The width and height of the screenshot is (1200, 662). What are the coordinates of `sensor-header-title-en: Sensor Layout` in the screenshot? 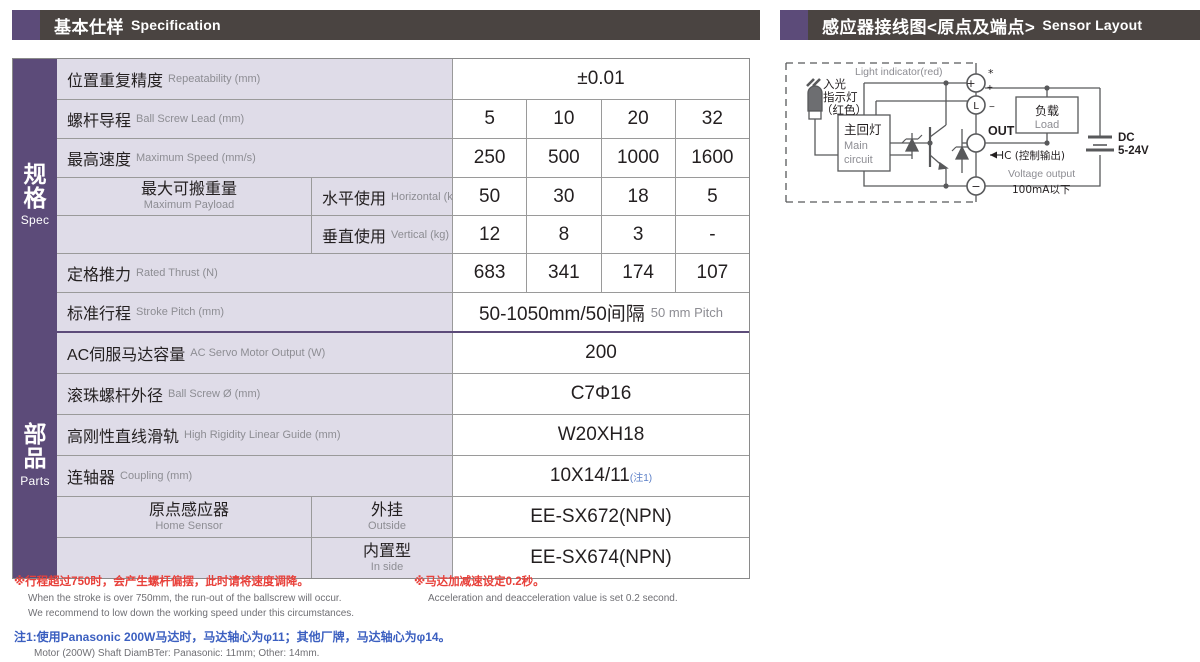 It's located at (1092, 25).